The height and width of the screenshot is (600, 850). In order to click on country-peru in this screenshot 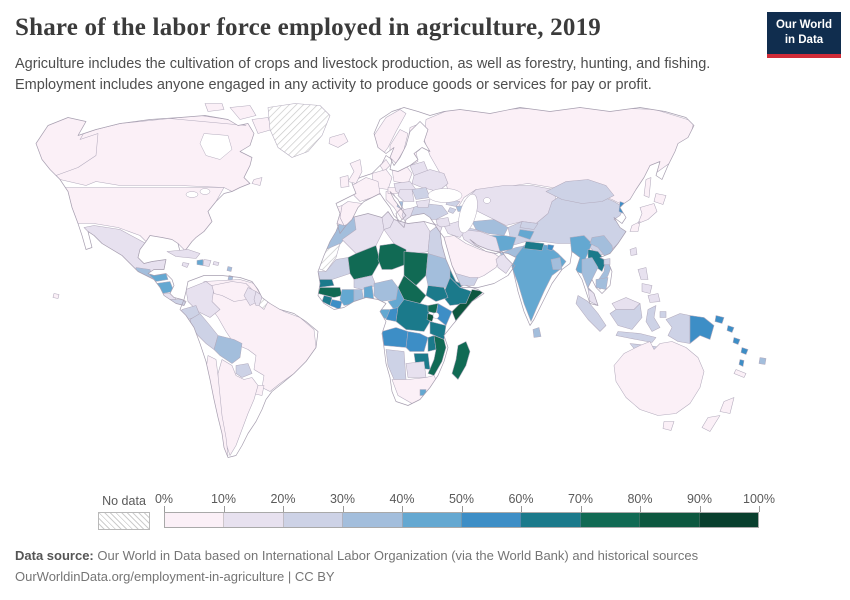, I will do `click(204, 331)`.